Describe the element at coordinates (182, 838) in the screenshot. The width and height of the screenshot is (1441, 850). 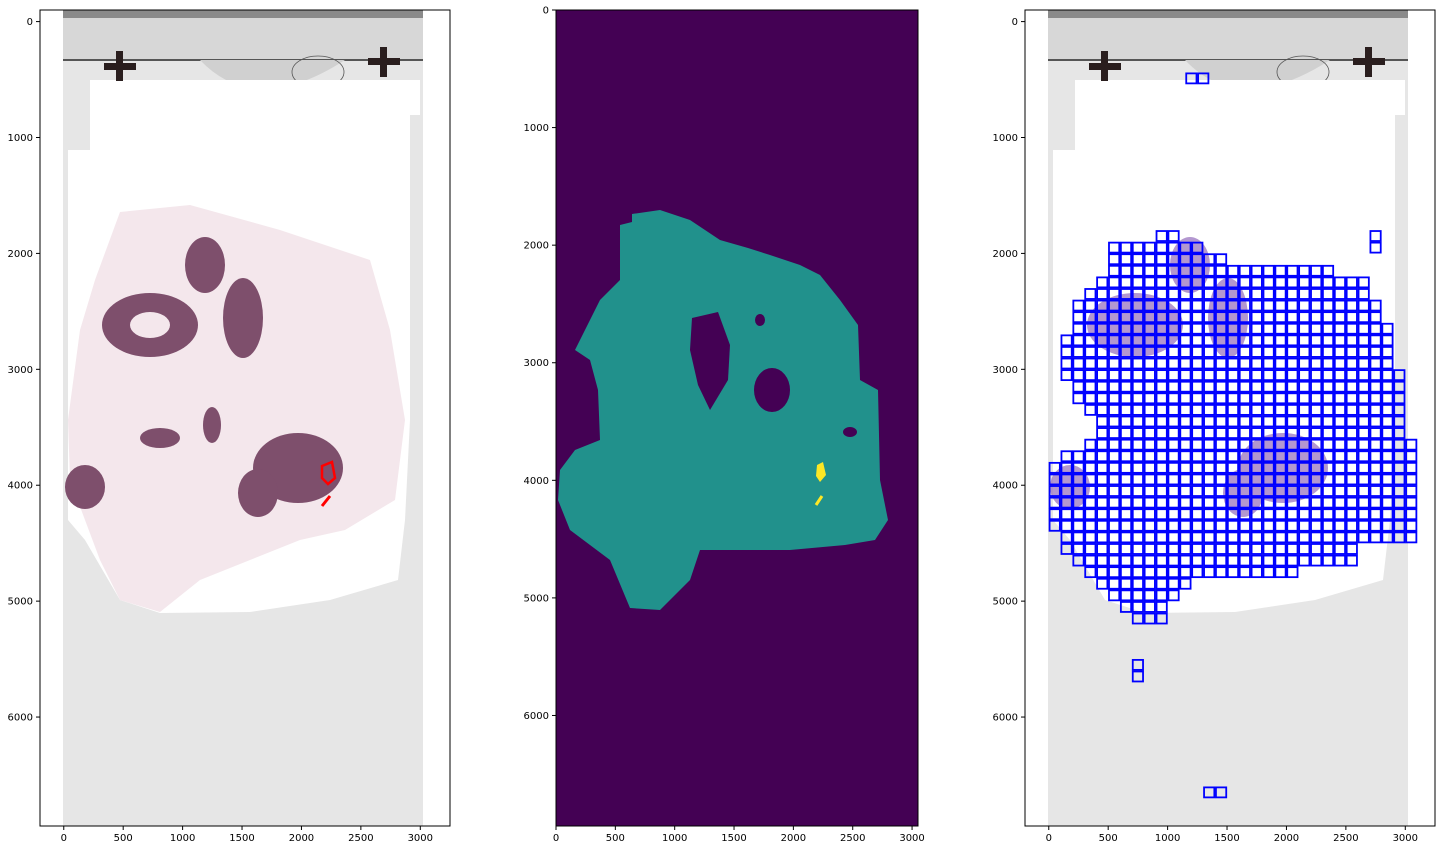
I see `x-tick-label: 1000` at that location.